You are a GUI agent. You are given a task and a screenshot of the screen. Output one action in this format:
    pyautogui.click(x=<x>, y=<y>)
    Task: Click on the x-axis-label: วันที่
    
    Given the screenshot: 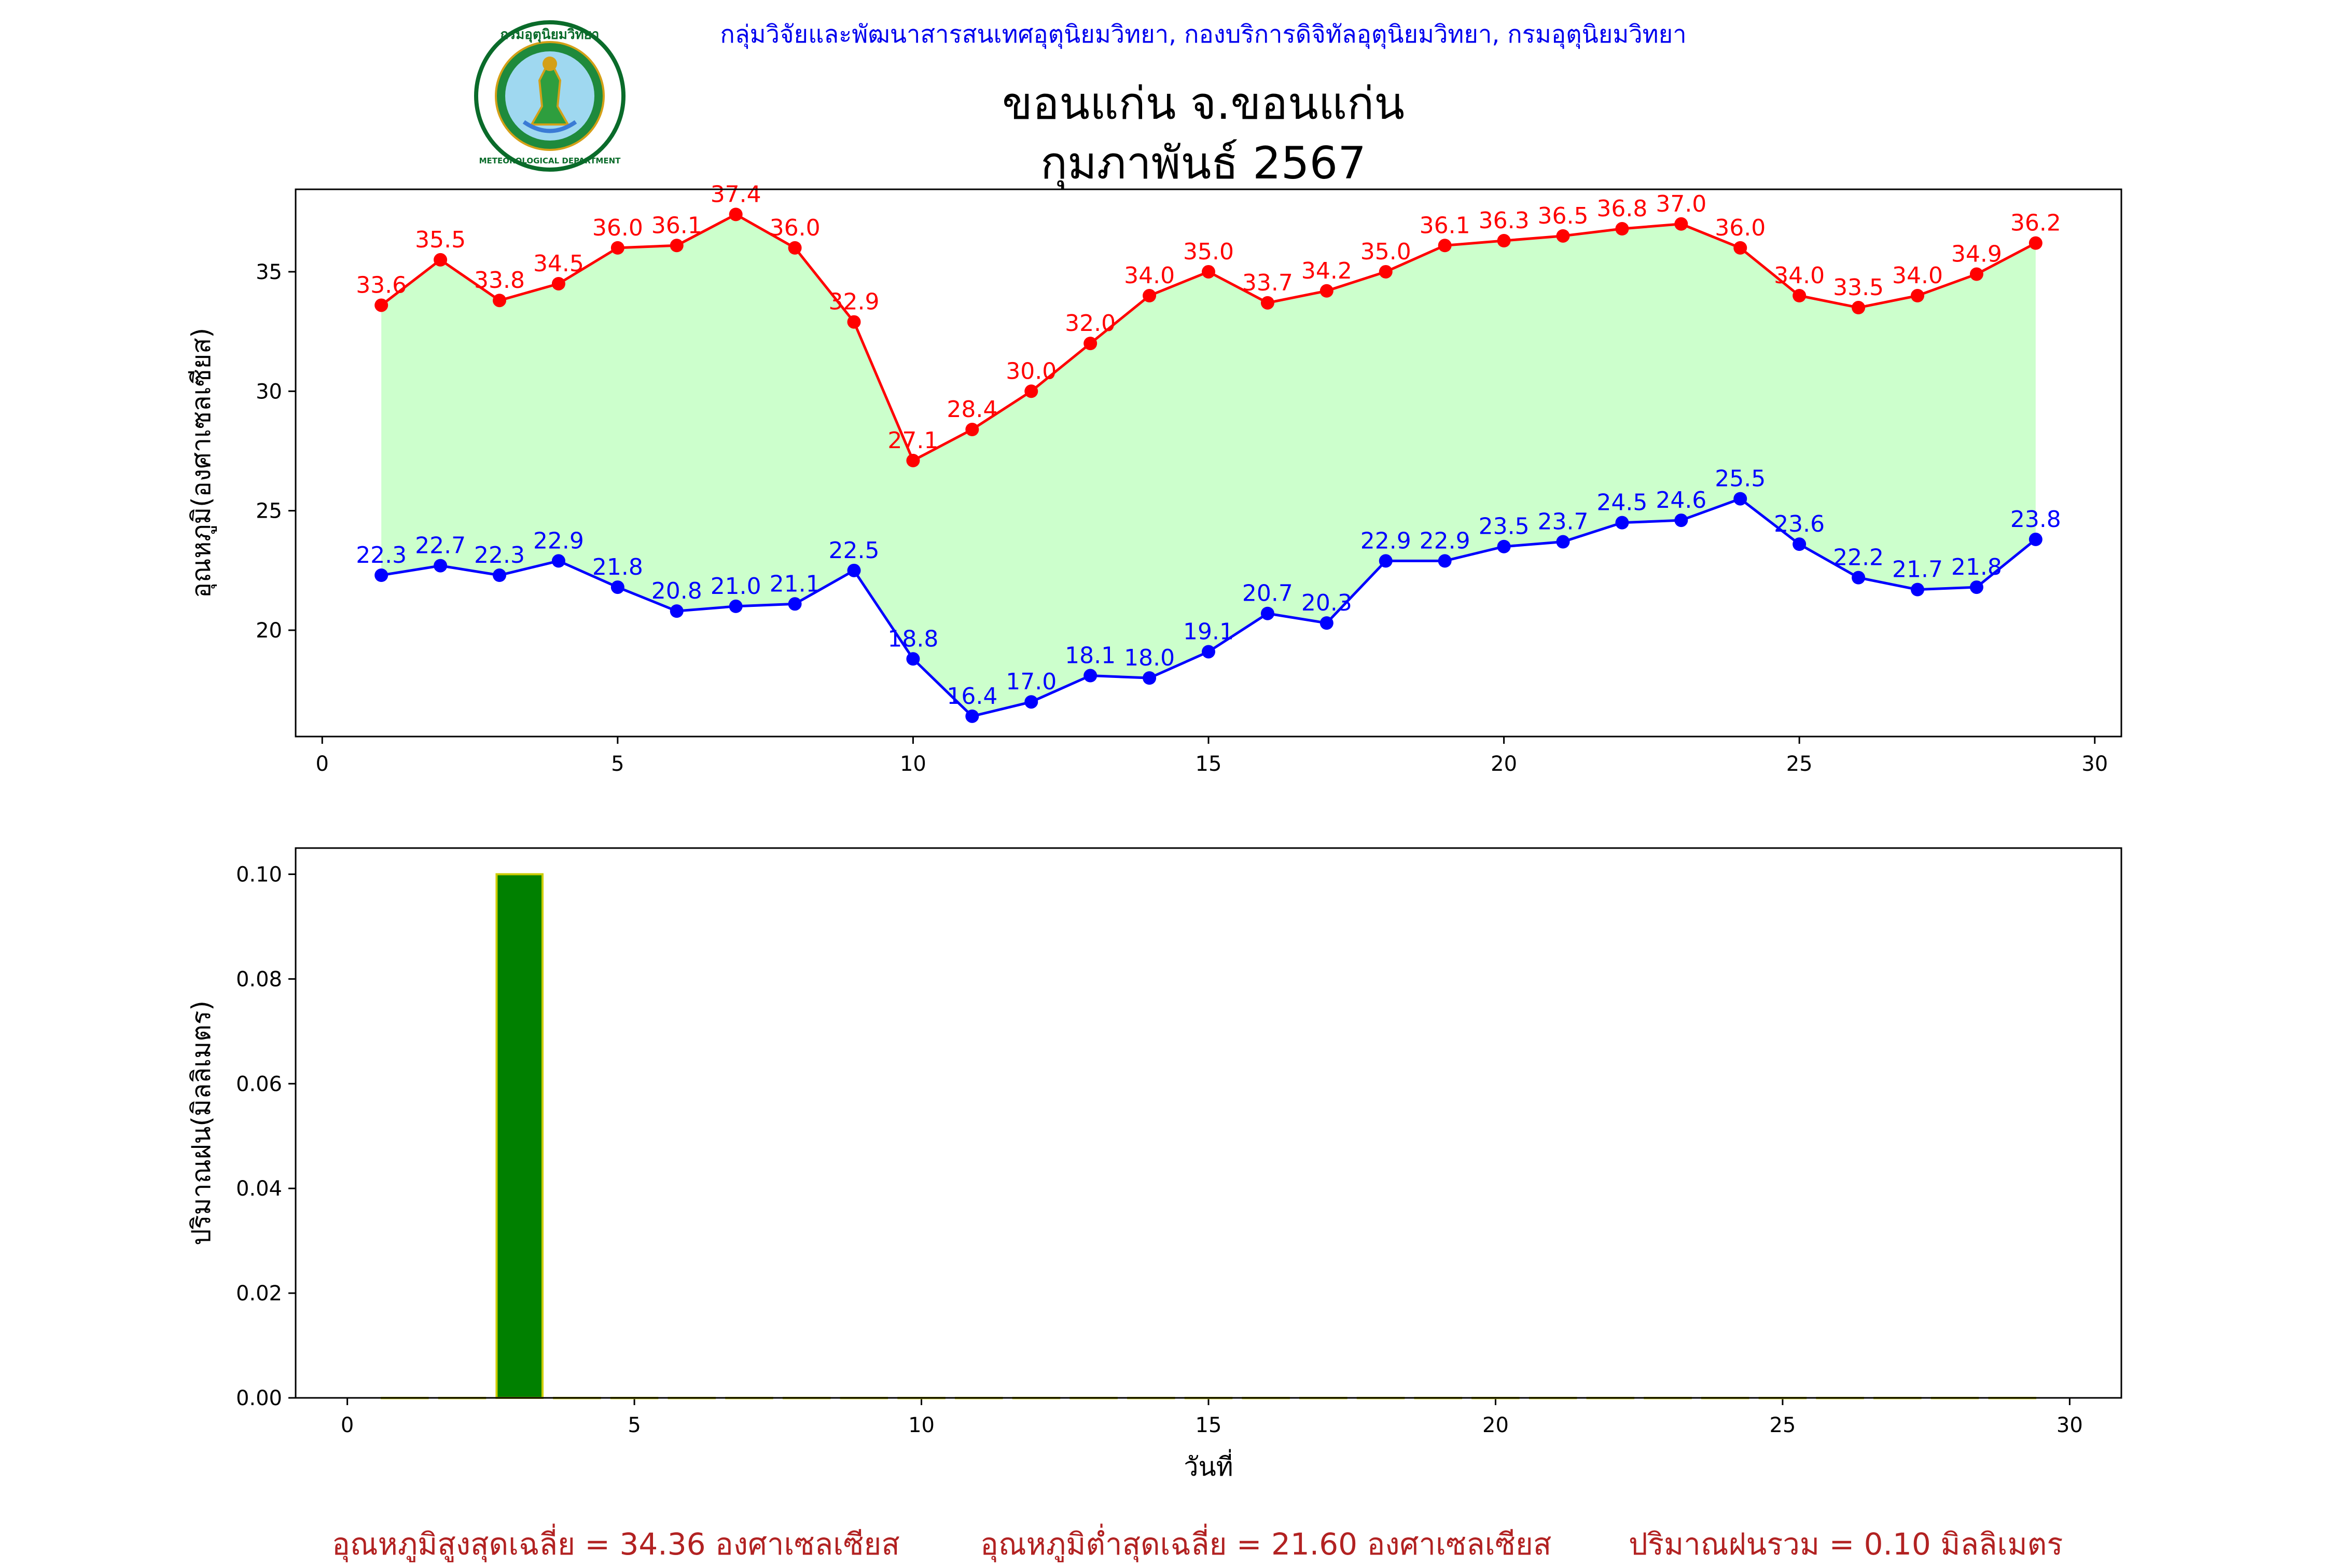 What is the action you would take?
    pyautogui.click(x=1208, y=1465)
    